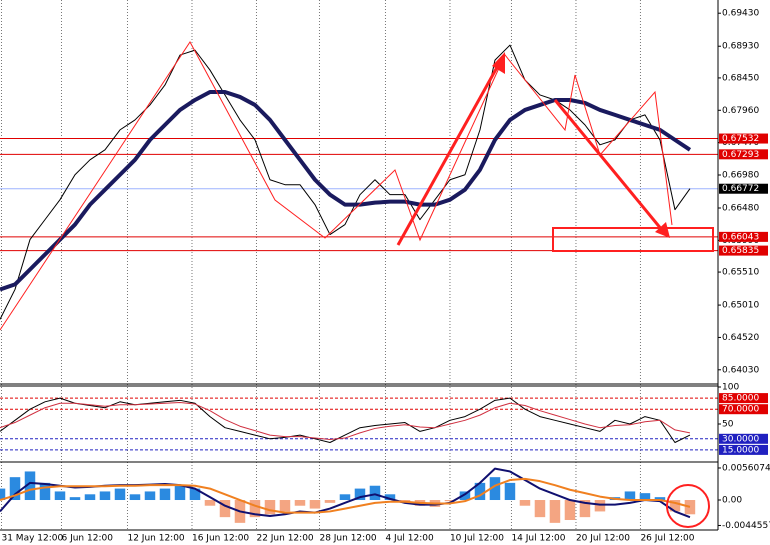  I want to click on y-tick-label: 100, so click(730, 388).